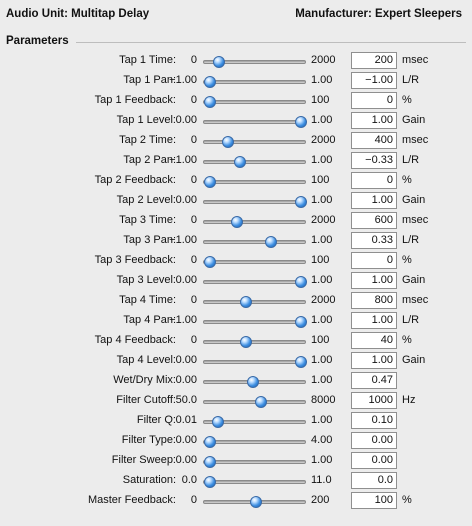  I want to click on parameter-value-field: 800, so click(374, 300).